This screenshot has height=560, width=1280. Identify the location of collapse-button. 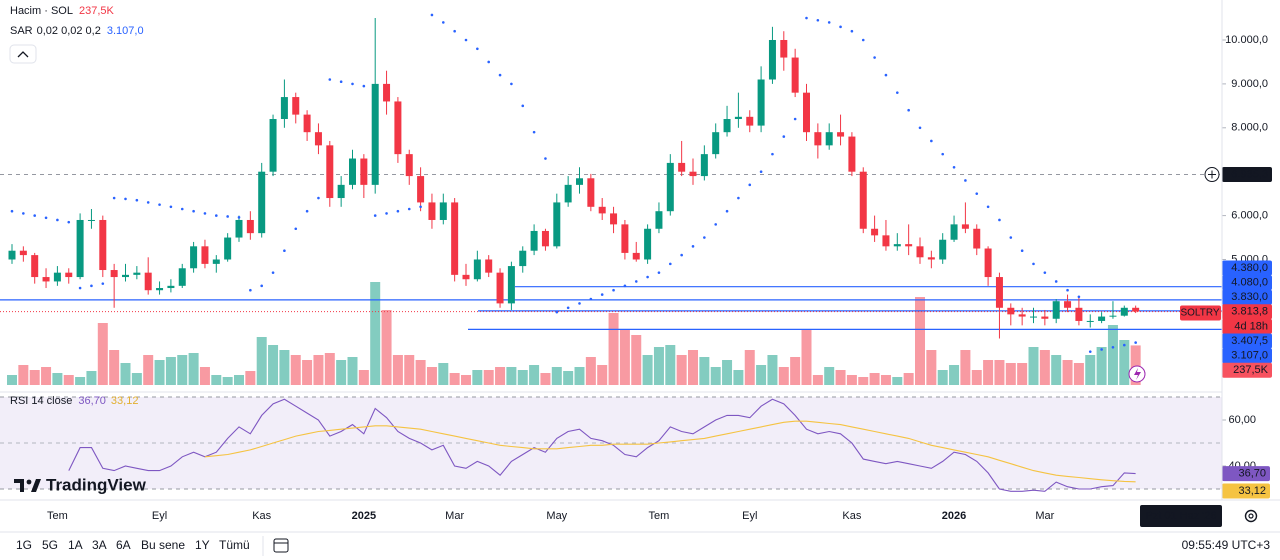
(23, 54).